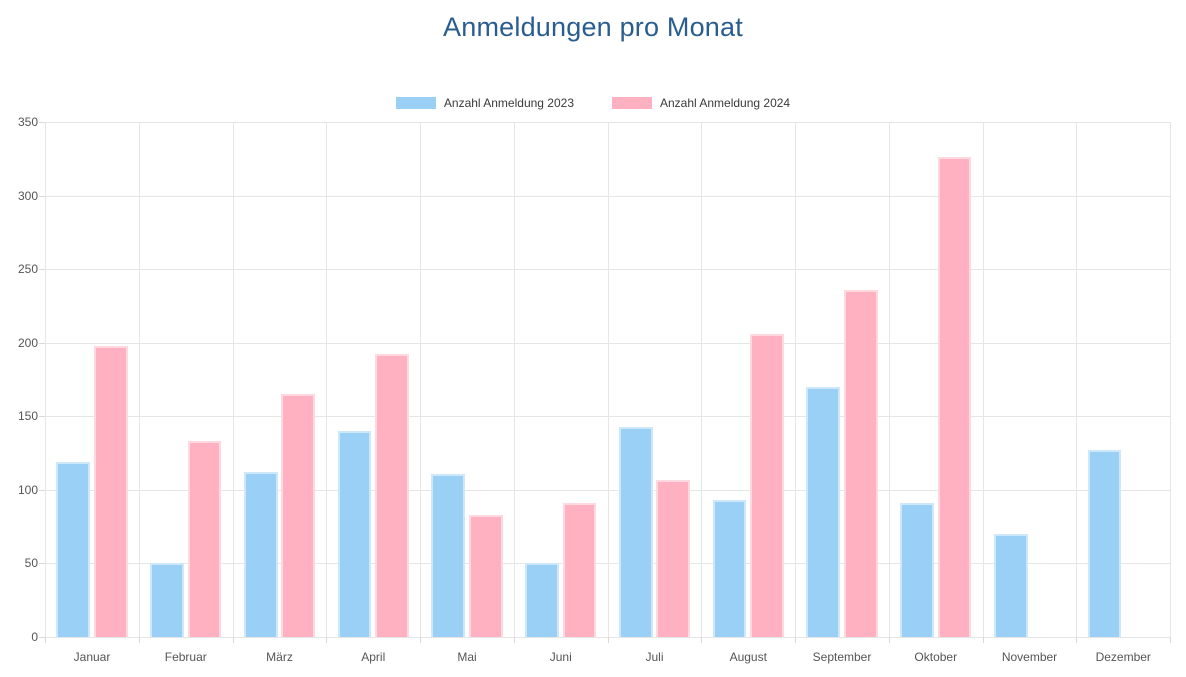  What do you see at coordinates (354, 534) in the screenshot?
I see `bar-2023-april` at bounding box center [354, 534].